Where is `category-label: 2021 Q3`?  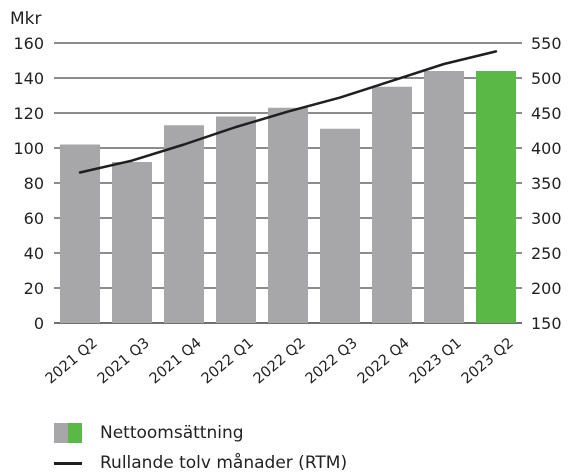
category-label: 2021 Q3 is located at coordinates (124, 361).